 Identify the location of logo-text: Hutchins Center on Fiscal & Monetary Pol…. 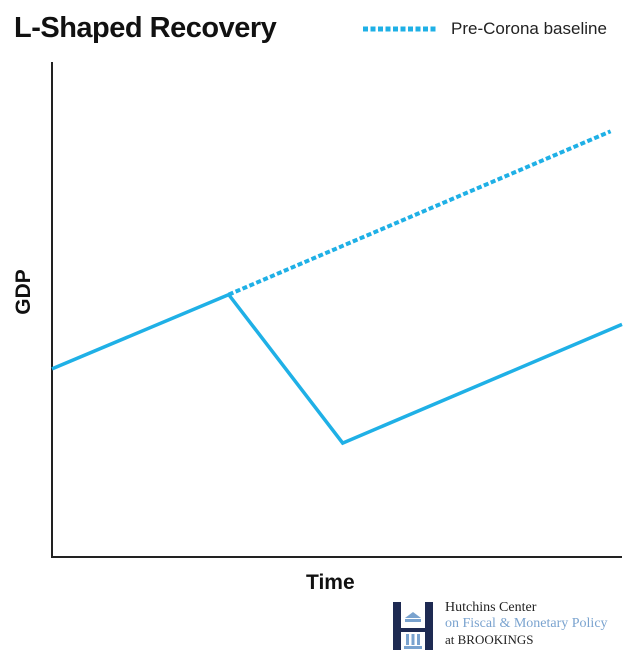
(526, 624).